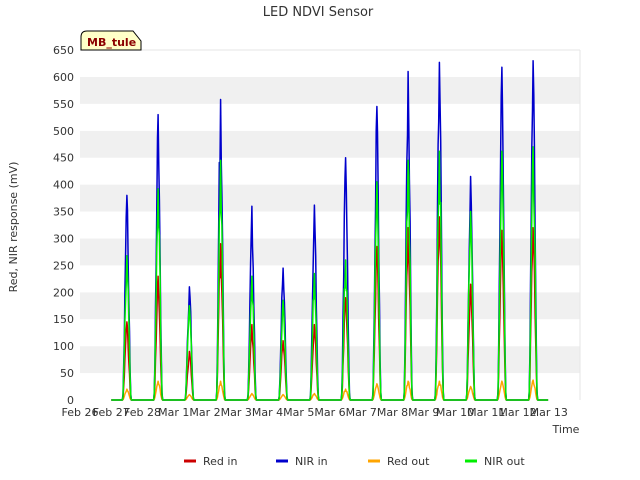 The image size is (640, 480). Describe the element at coordinates (566, 429) in the screenshot. I see `x-axis-label: Time` at that location.